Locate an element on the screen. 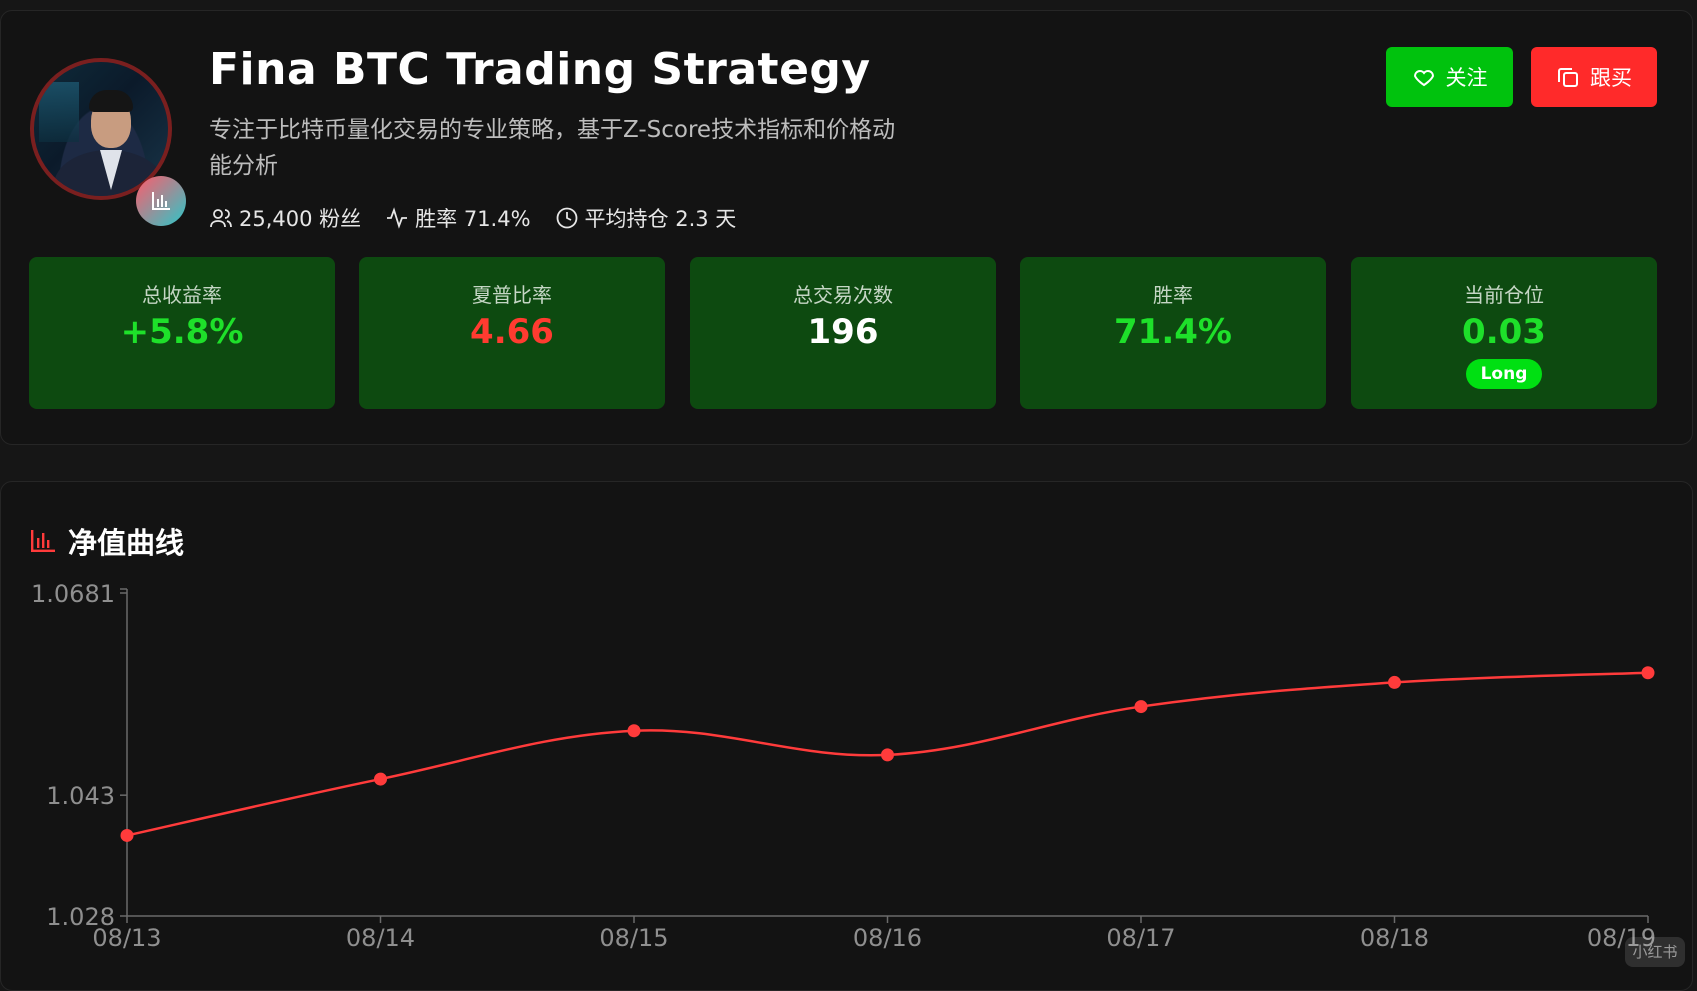 Image resolution: width=1697 pixels, height=991 pixels. y-tick-label: 1.0681 is located at coordinates (73, 594).